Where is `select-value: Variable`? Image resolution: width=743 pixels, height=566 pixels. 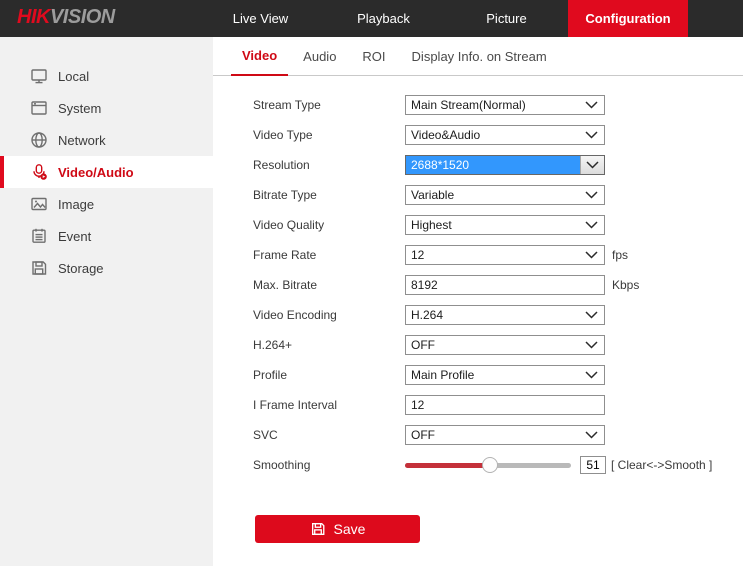 select-value: Variable is located at coordinates (433, 195).